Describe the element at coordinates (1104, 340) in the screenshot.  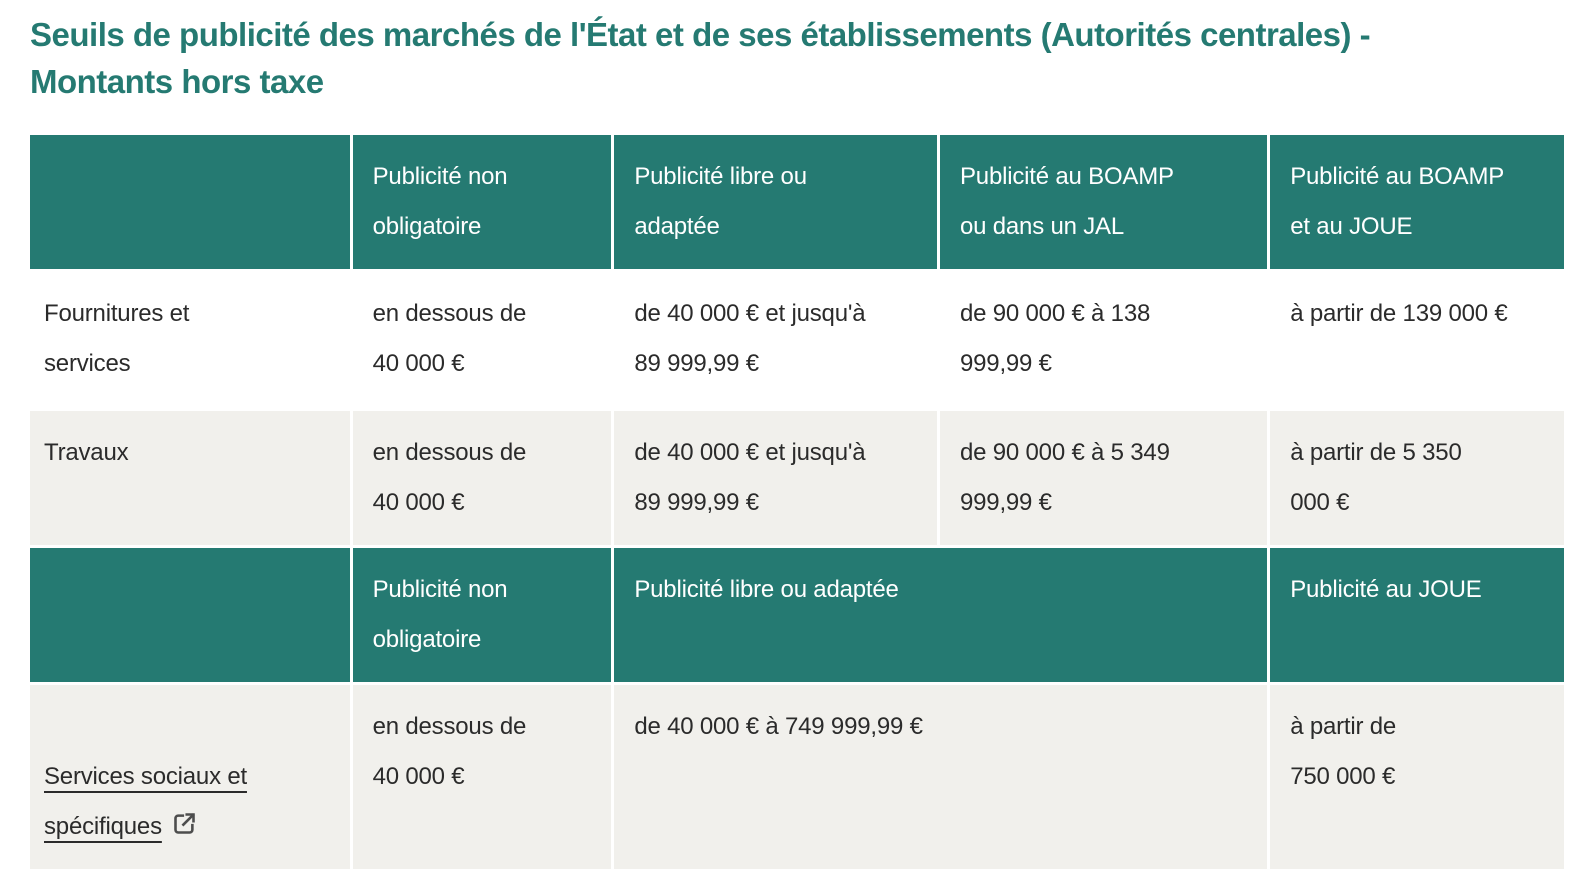
I see `cell-fournitures-boamp-jal: de 90 000 € à 138 999,99 €` at that location.